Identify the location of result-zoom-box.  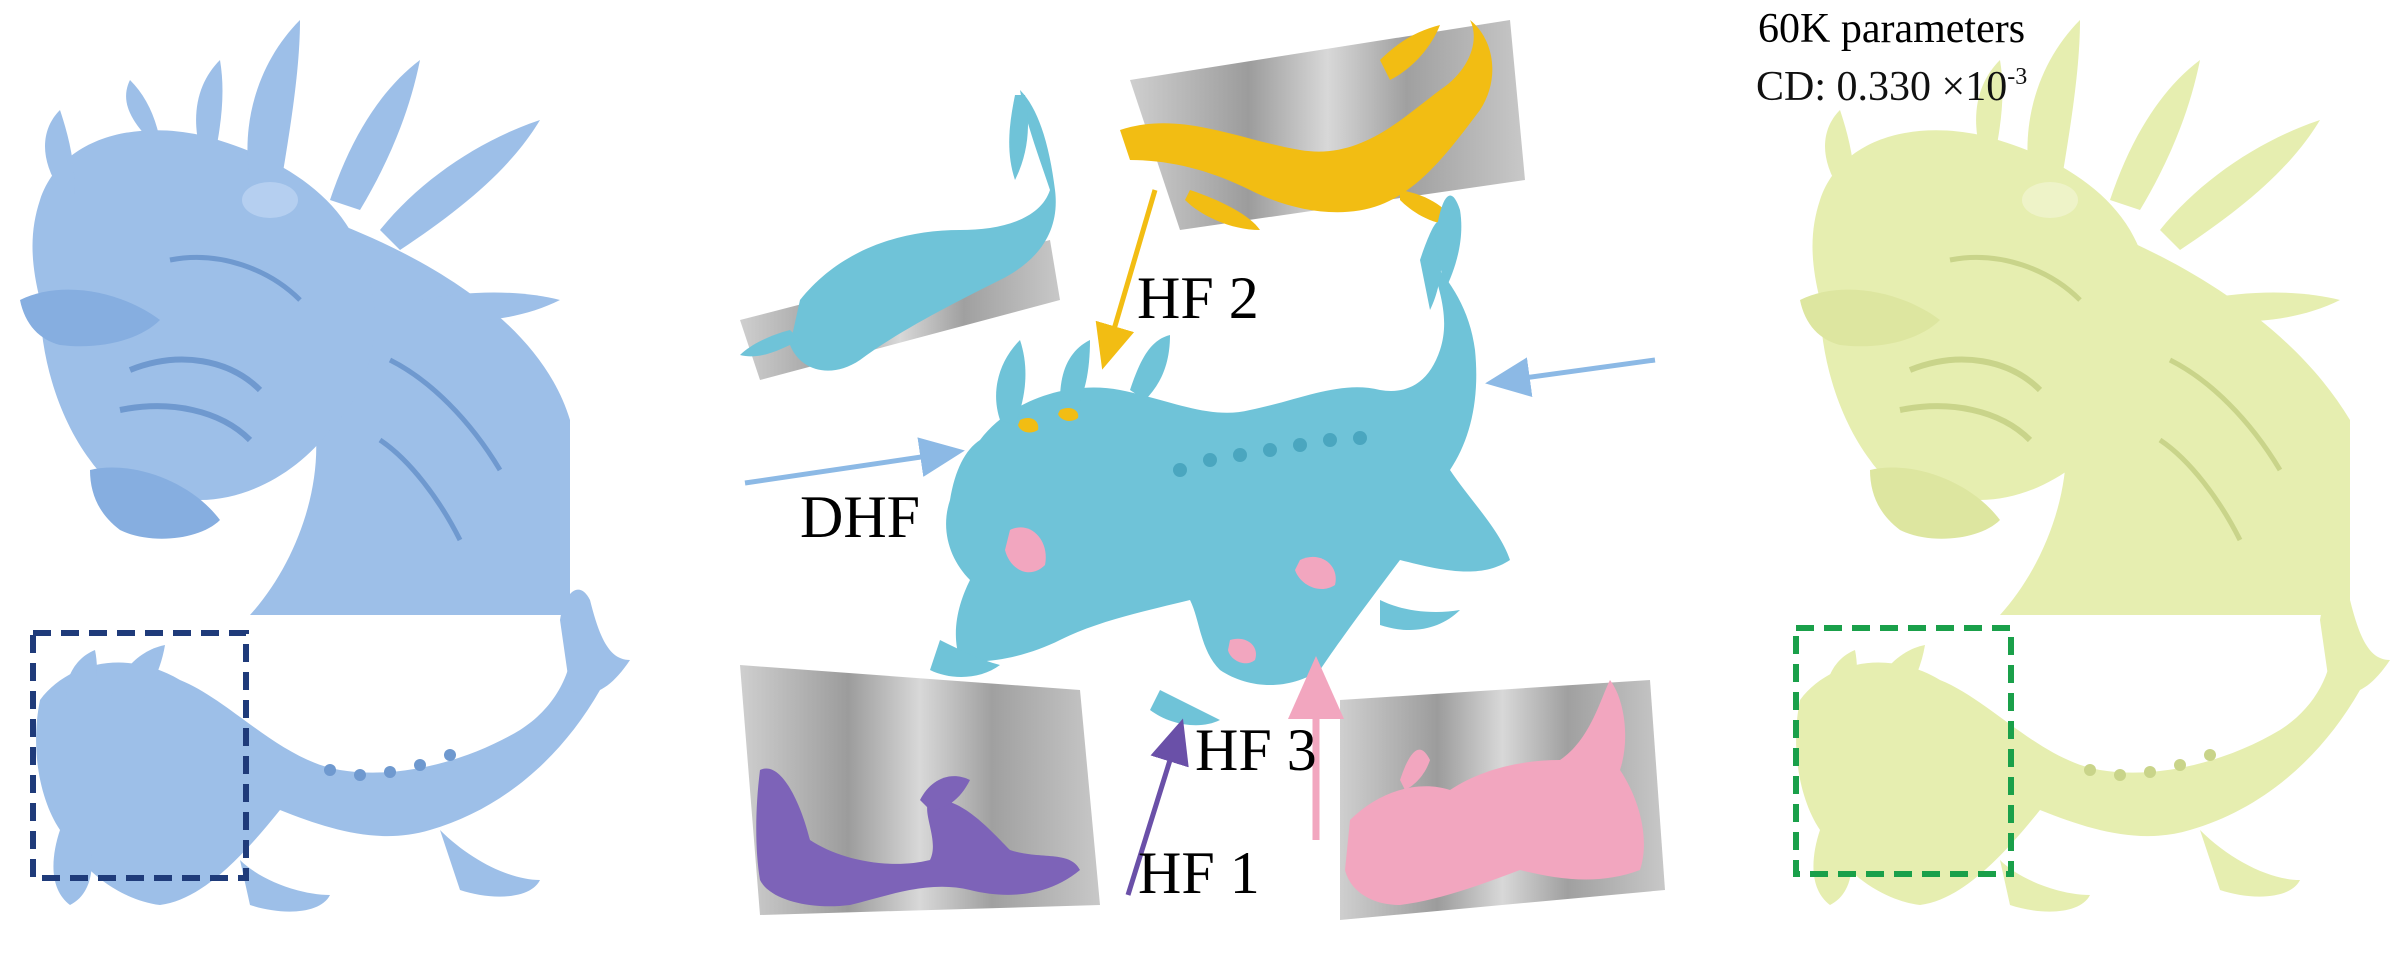
(1903, 751).